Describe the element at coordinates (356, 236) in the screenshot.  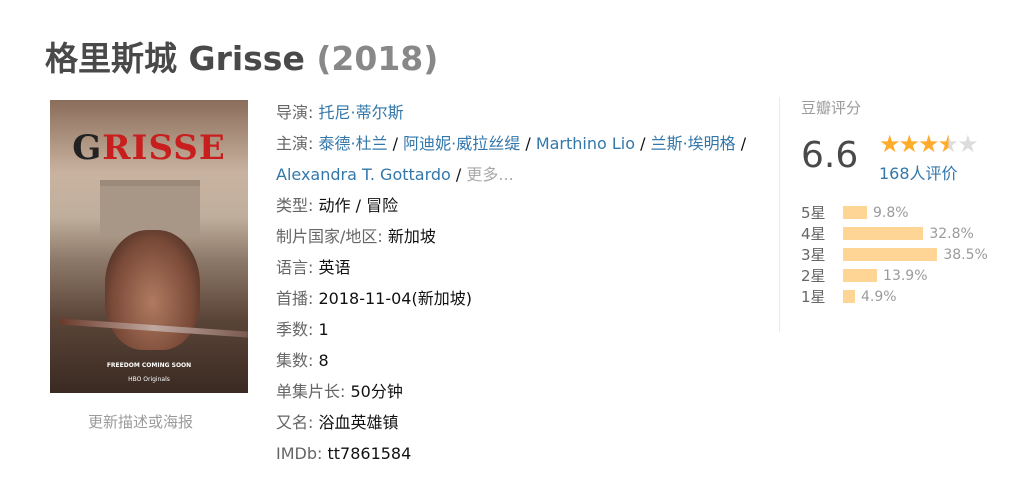
I see `country-row: 制片国家/地区: 新加坡` at that location.